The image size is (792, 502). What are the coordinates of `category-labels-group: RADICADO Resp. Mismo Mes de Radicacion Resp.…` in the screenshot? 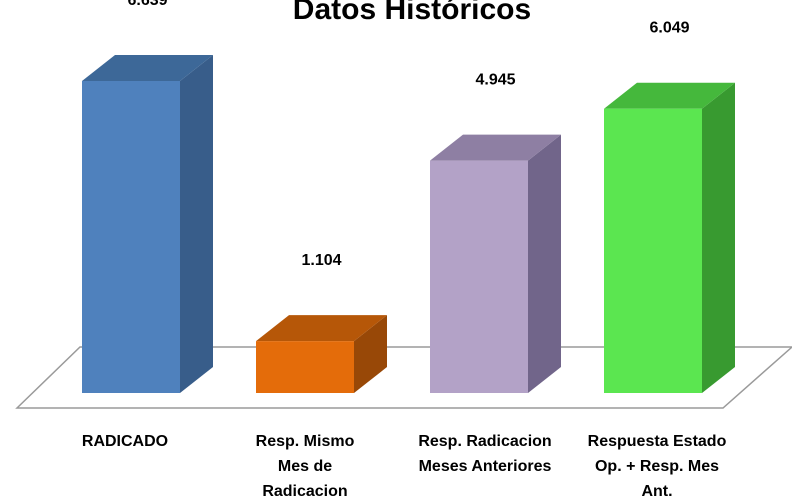 It's located at (404, 466).